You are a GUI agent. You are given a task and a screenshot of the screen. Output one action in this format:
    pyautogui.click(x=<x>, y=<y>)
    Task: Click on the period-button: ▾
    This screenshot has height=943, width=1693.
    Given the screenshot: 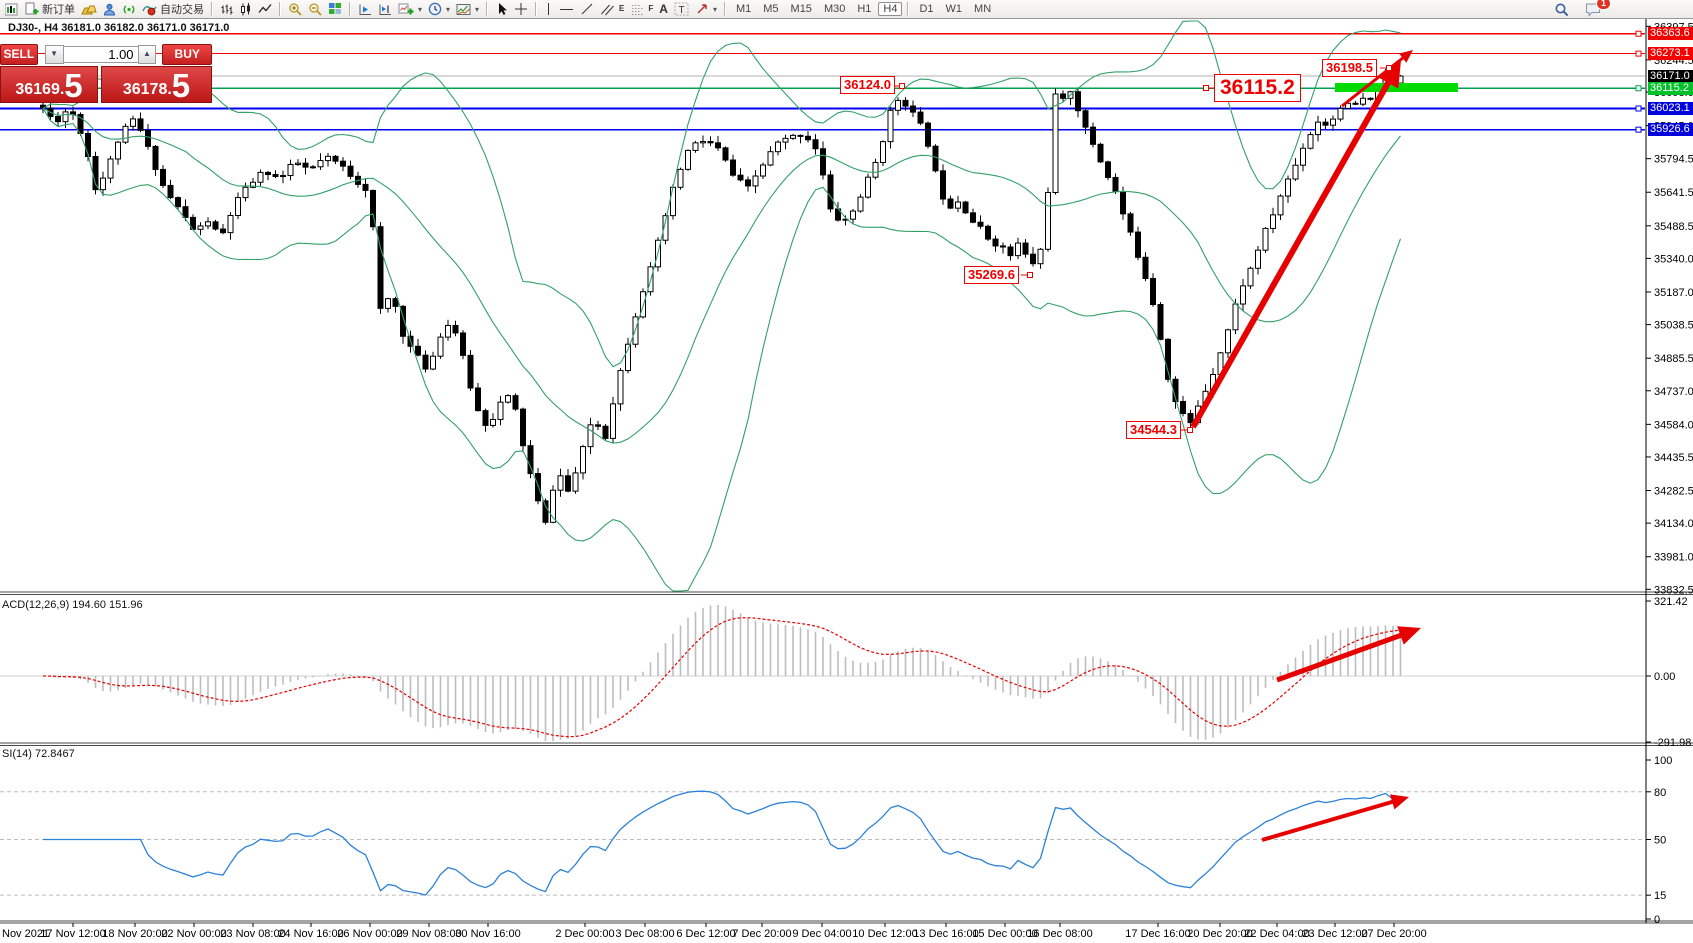 What is the action you would take?
    pyautogui.click(x=439, y=9)
    